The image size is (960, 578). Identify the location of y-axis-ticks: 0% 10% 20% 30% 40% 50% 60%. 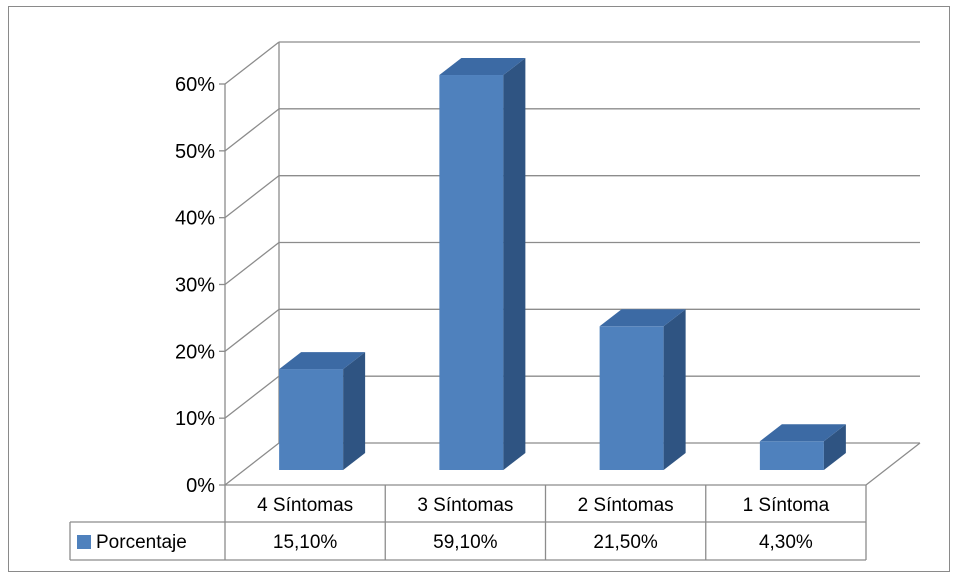
(200, 285).